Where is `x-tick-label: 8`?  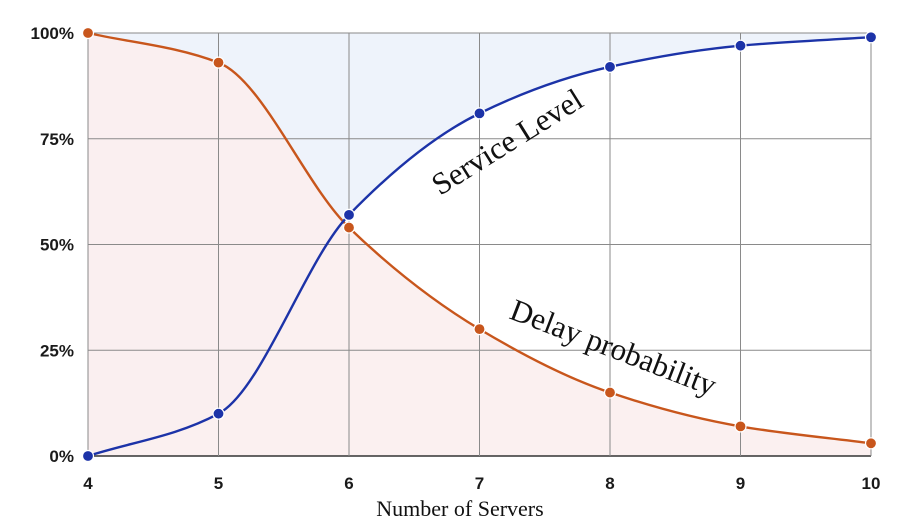 x-tick-label: 8 is located at coordinates (609, 483).